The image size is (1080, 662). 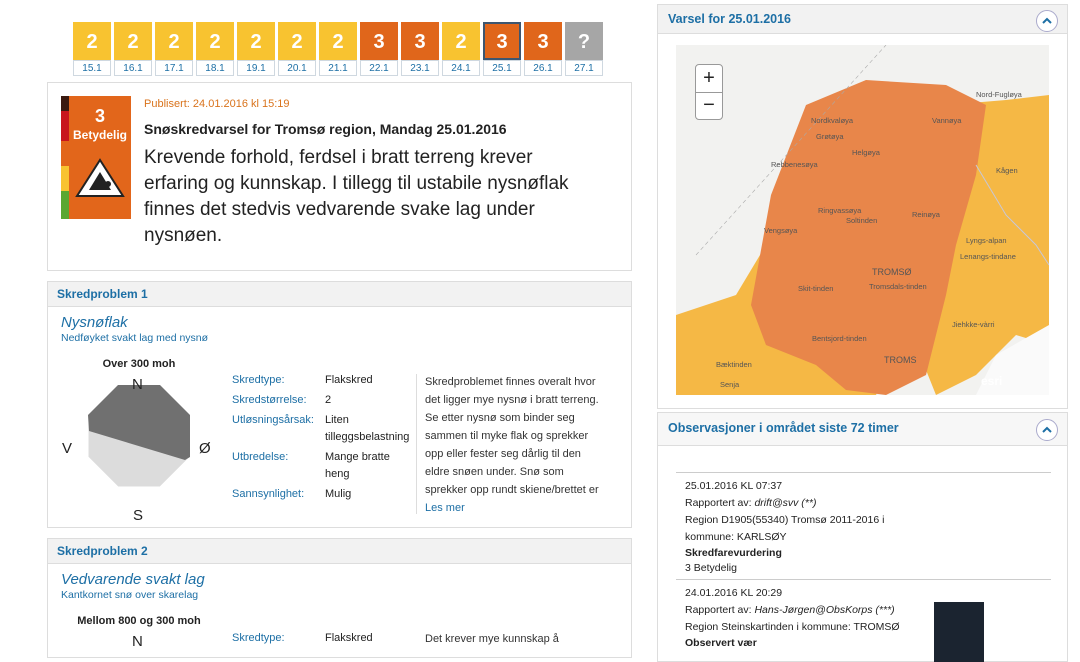 I want to click on map-label: Senja, so click(x=730, y=384).